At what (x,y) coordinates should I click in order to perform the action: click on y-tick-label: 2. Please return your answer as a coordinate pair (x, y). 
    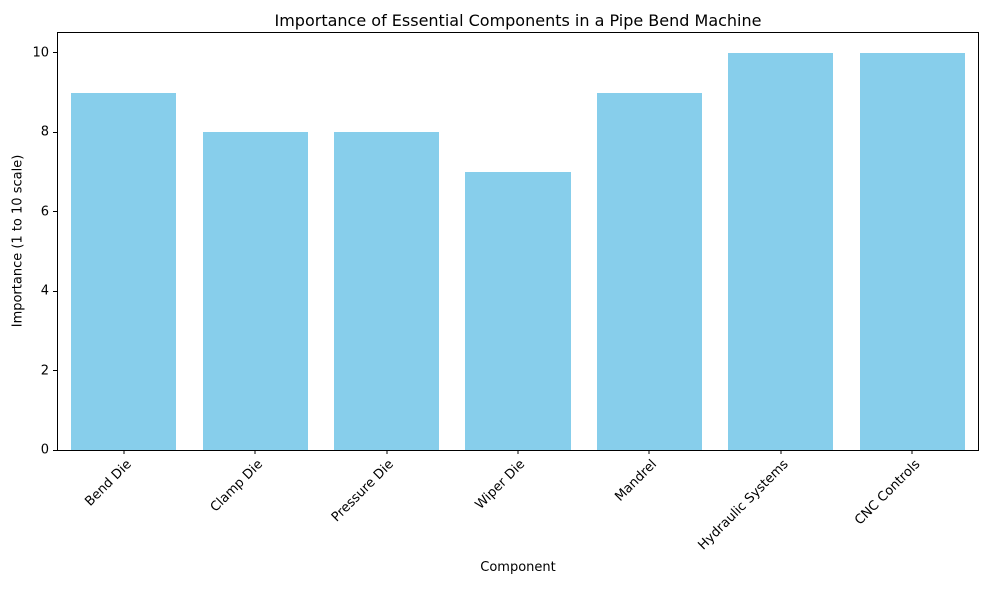
    Looking at the image, I should click on (44, 371).